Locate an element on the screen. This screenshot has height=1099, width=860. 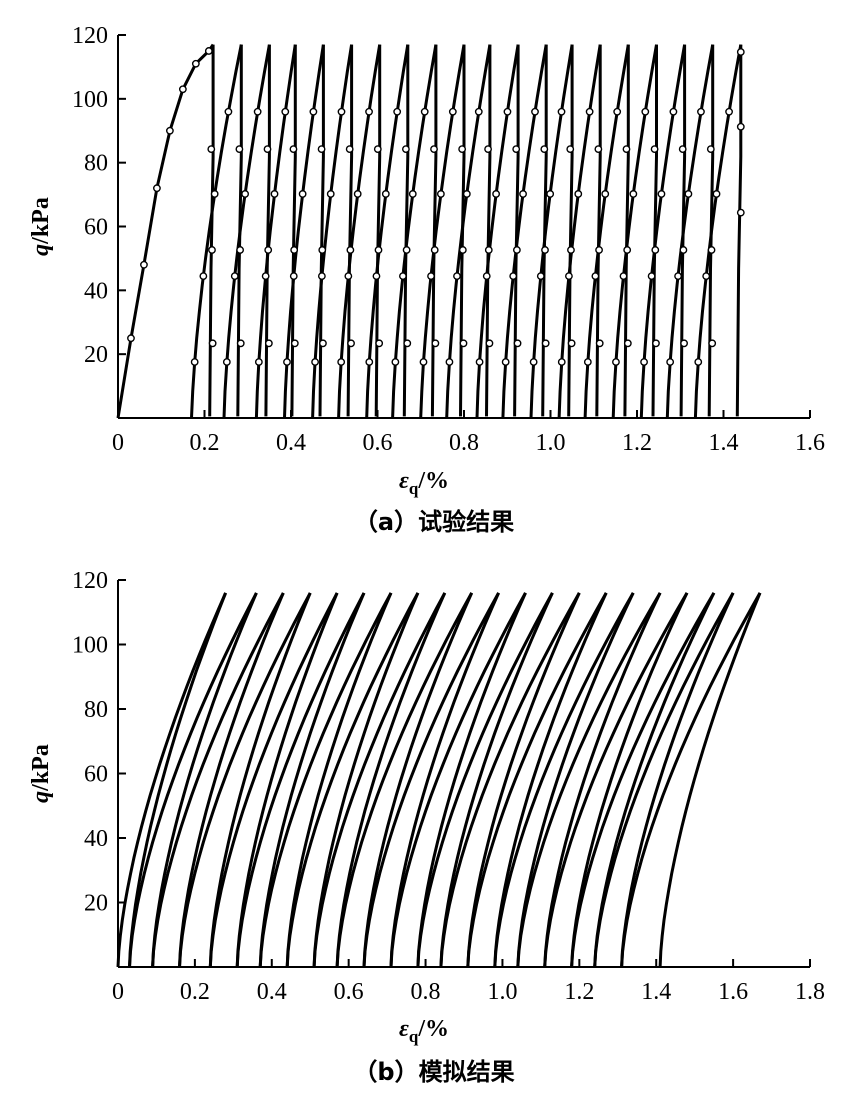
chart-a-x-tick-label: 1.2 is located at coordinates (637, 443).